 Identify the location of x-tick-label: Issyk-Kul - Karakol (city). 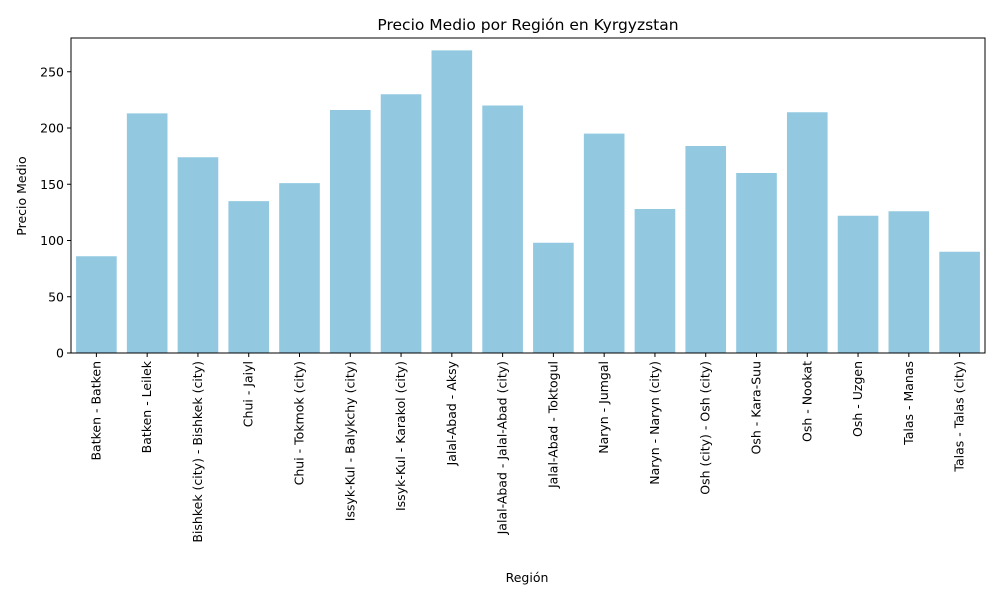
(400, 436).